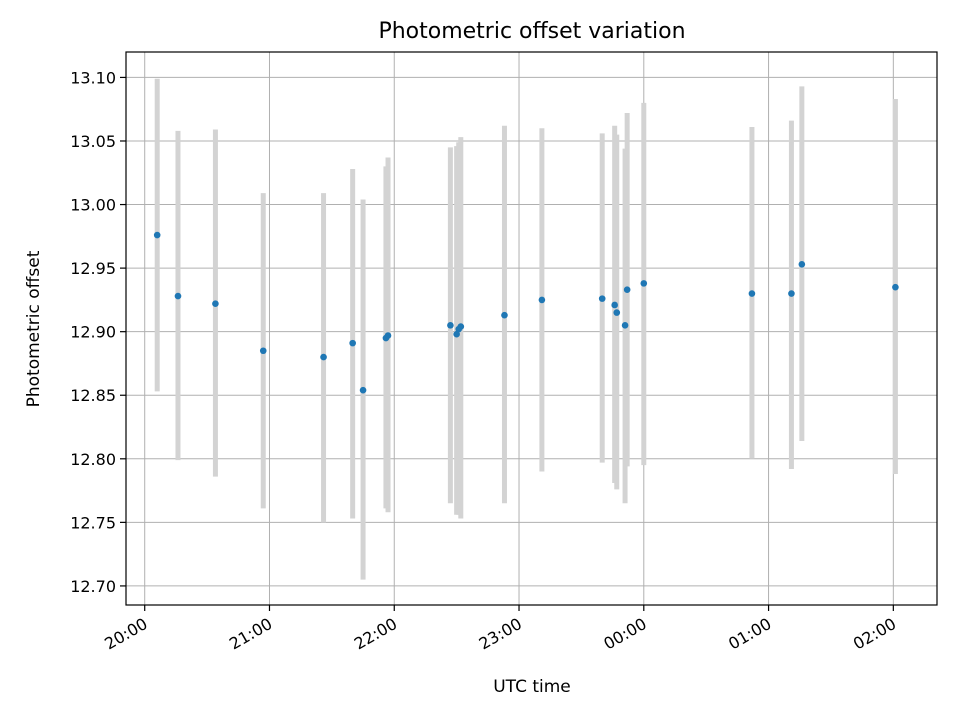  Describe the element at coordinates (531, 31) in the screenshot. I see `chart-title: Photometric offset variation` at that location.